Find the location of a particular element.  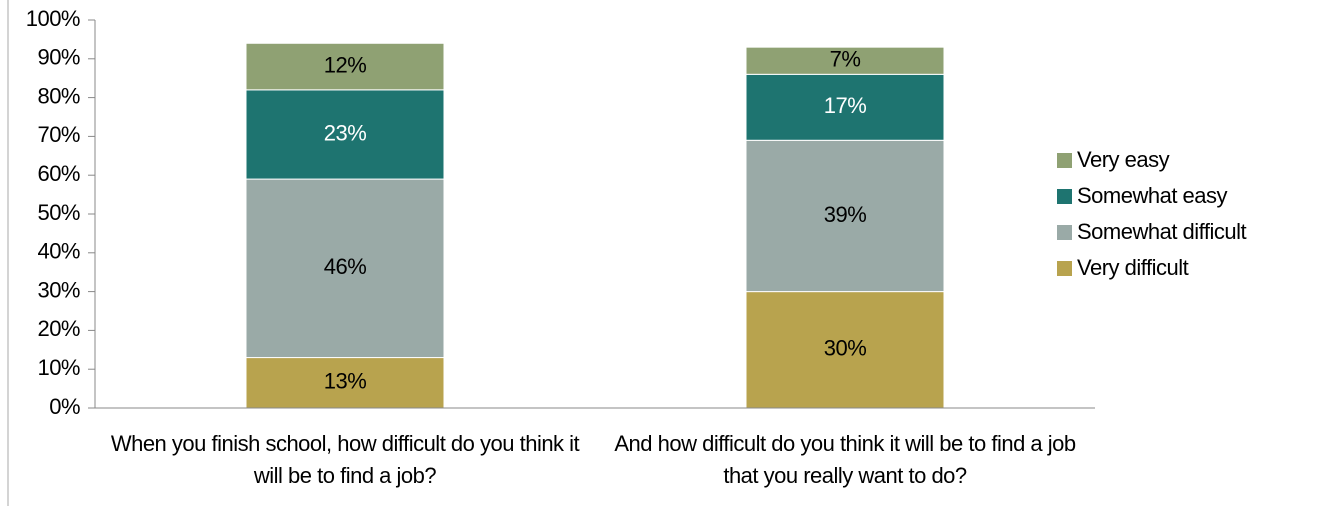

y-tick-label: 50% is located at coordinates (58, 212).